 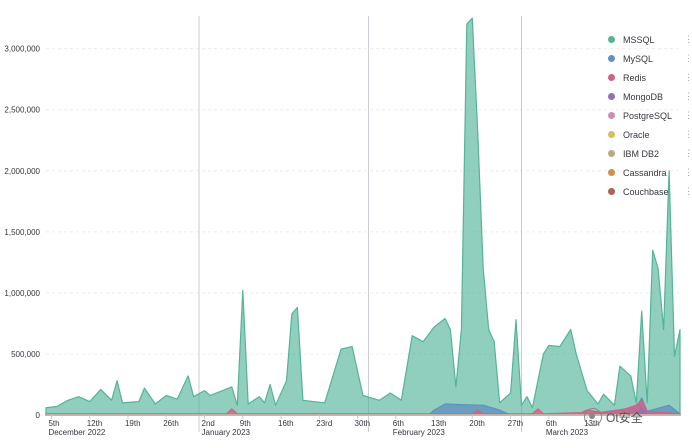 I want to click on y-tick-label: 0, so click(x=38, y=415).